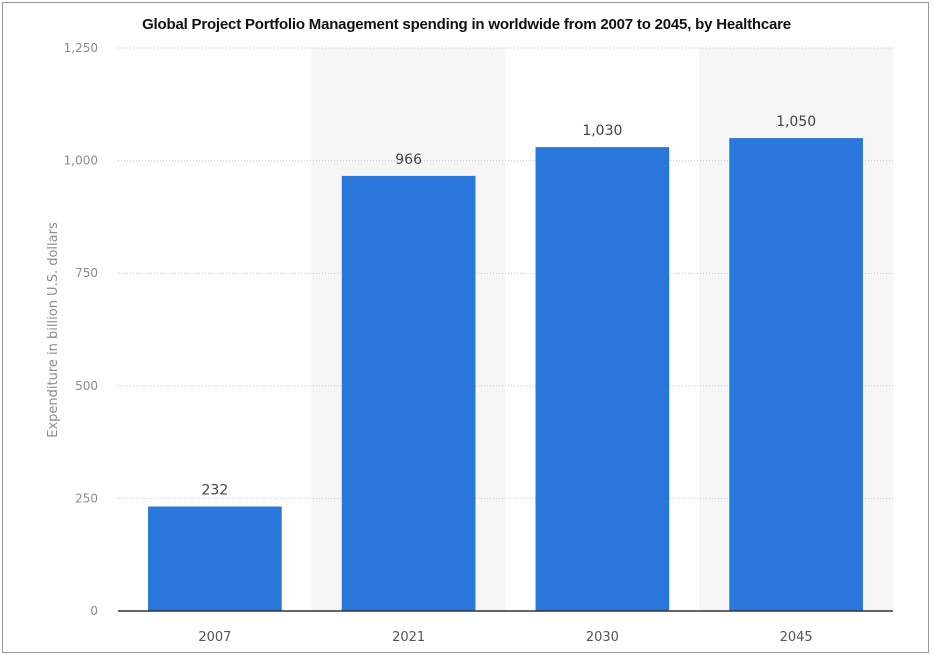  What do you see at coordinates (81, 48) in the screenshot?
I see `y-tick-label: 1,250` at bounding box center [81, 48].